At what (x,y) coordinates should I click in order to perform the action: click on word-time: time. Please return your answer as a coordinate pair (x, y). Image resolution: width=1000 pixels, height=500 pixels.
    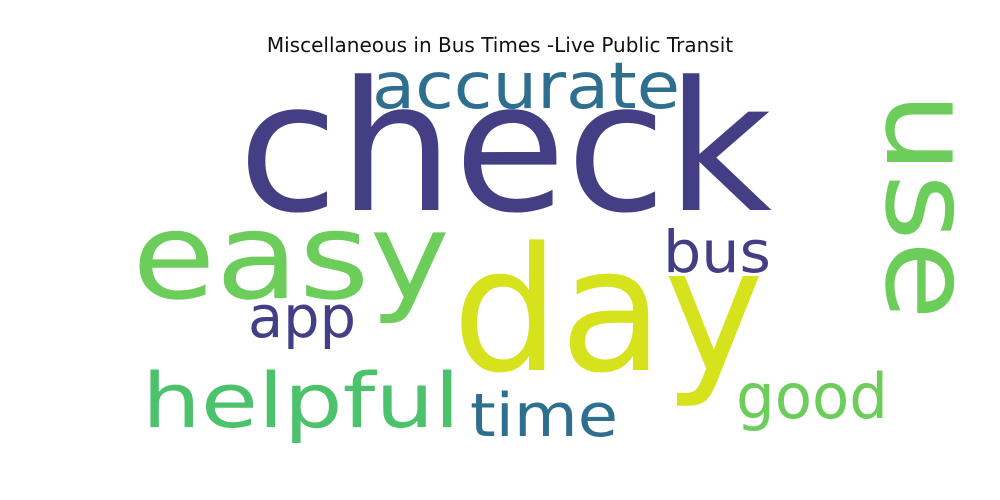
    Looking at the image, I should click on (544, 416).